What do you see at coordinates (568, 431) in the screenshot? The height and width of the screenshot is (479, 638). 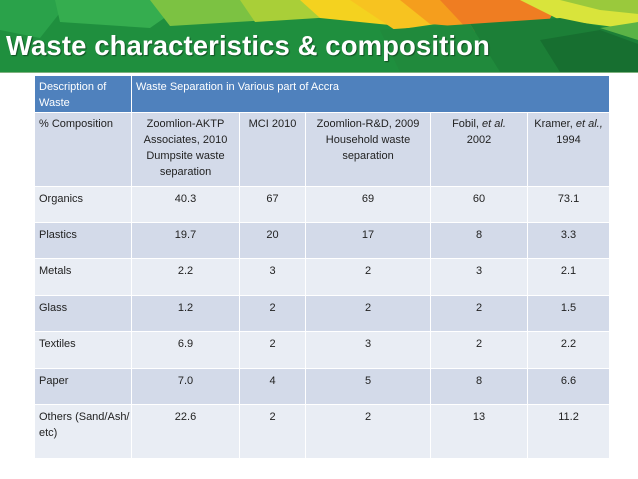 I see `value-cell: 11.2` at bounding box center [568, 431].